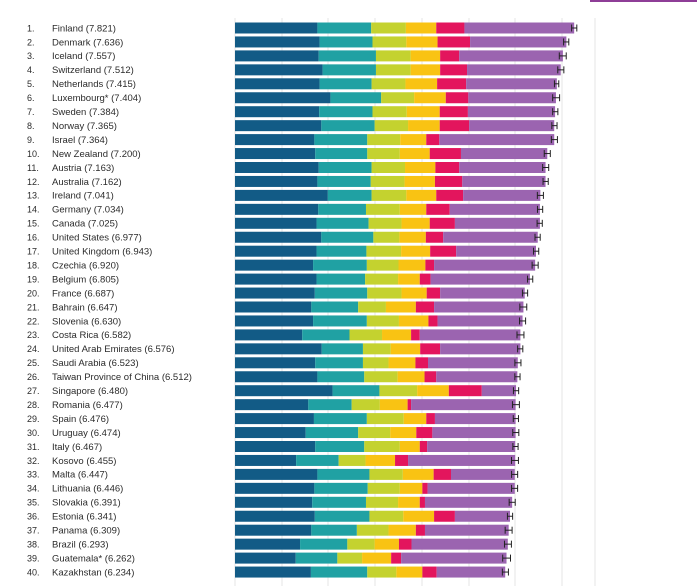 This screenshot has width=697, height=586. I want to click on country-label: Switzerland (7.512), so click(93, 70).